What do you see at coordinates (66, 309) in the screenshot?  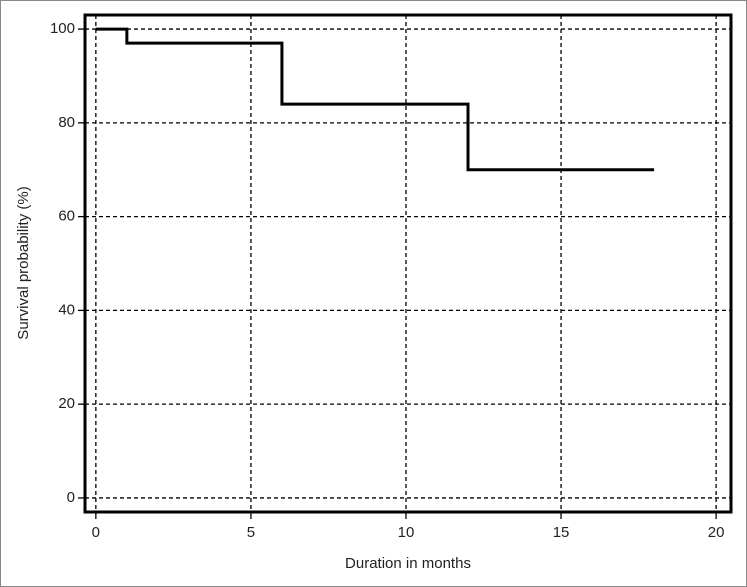 I see `y-tick-label: 40` at bounding box center [66, 309].